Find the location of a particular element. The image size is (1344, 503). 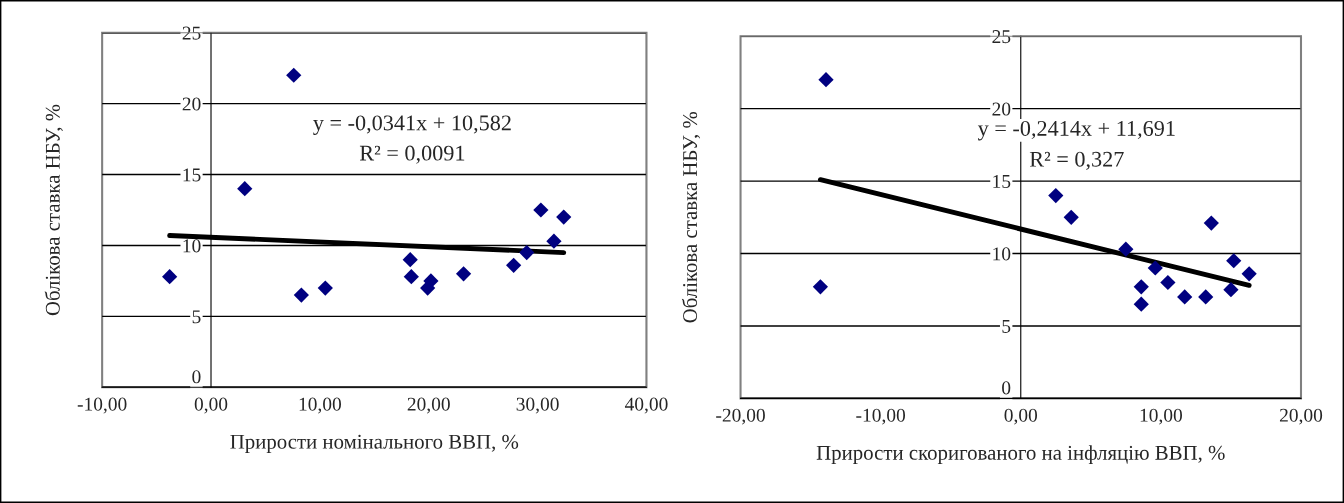

x-axis-title: Прирости скоригованого на інфляцію ВВП, % is located at coordinates (1020, 455).